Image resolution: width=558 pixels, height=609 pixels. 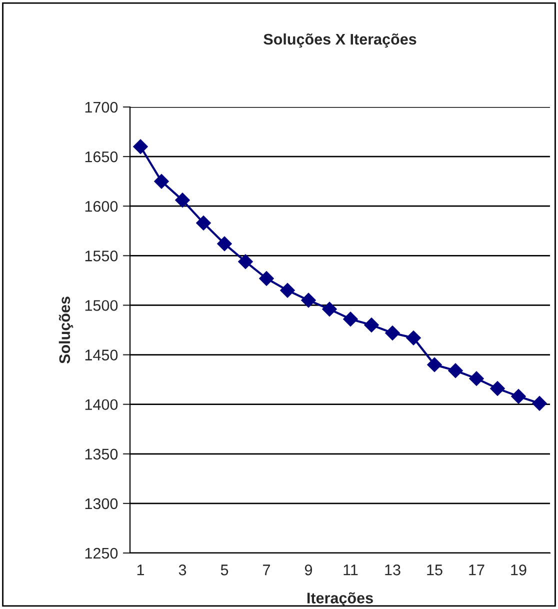 What do you see at coordinates (182, 570) in the screenshot?
I see `x-tick-label: 3` at bounding box center [182, 570].